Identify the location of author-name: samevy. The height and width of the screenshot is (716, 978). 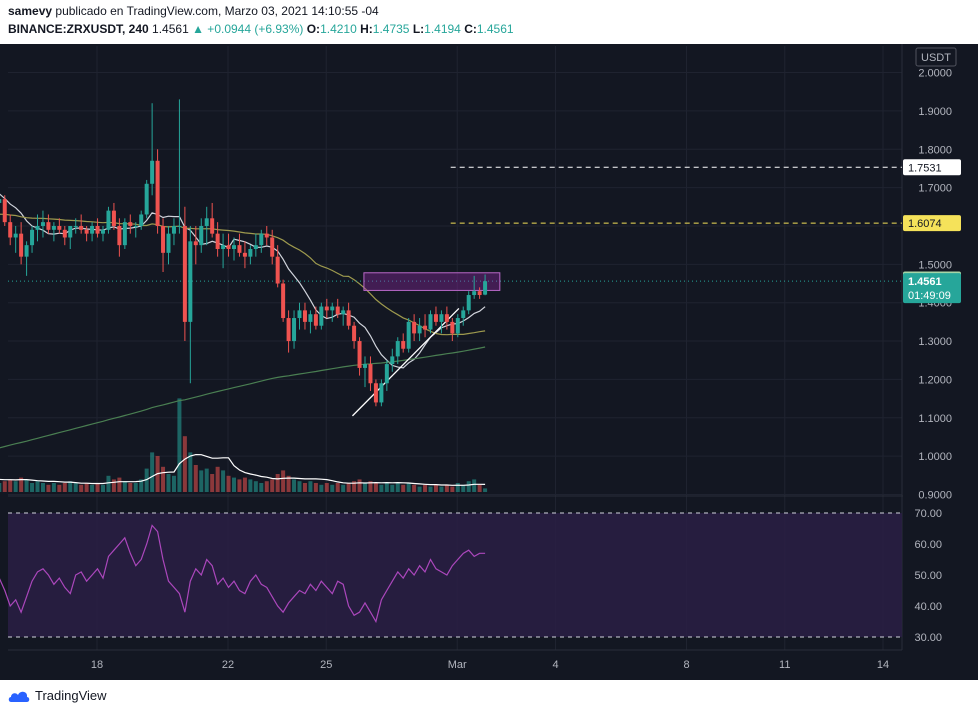
(30, 11).